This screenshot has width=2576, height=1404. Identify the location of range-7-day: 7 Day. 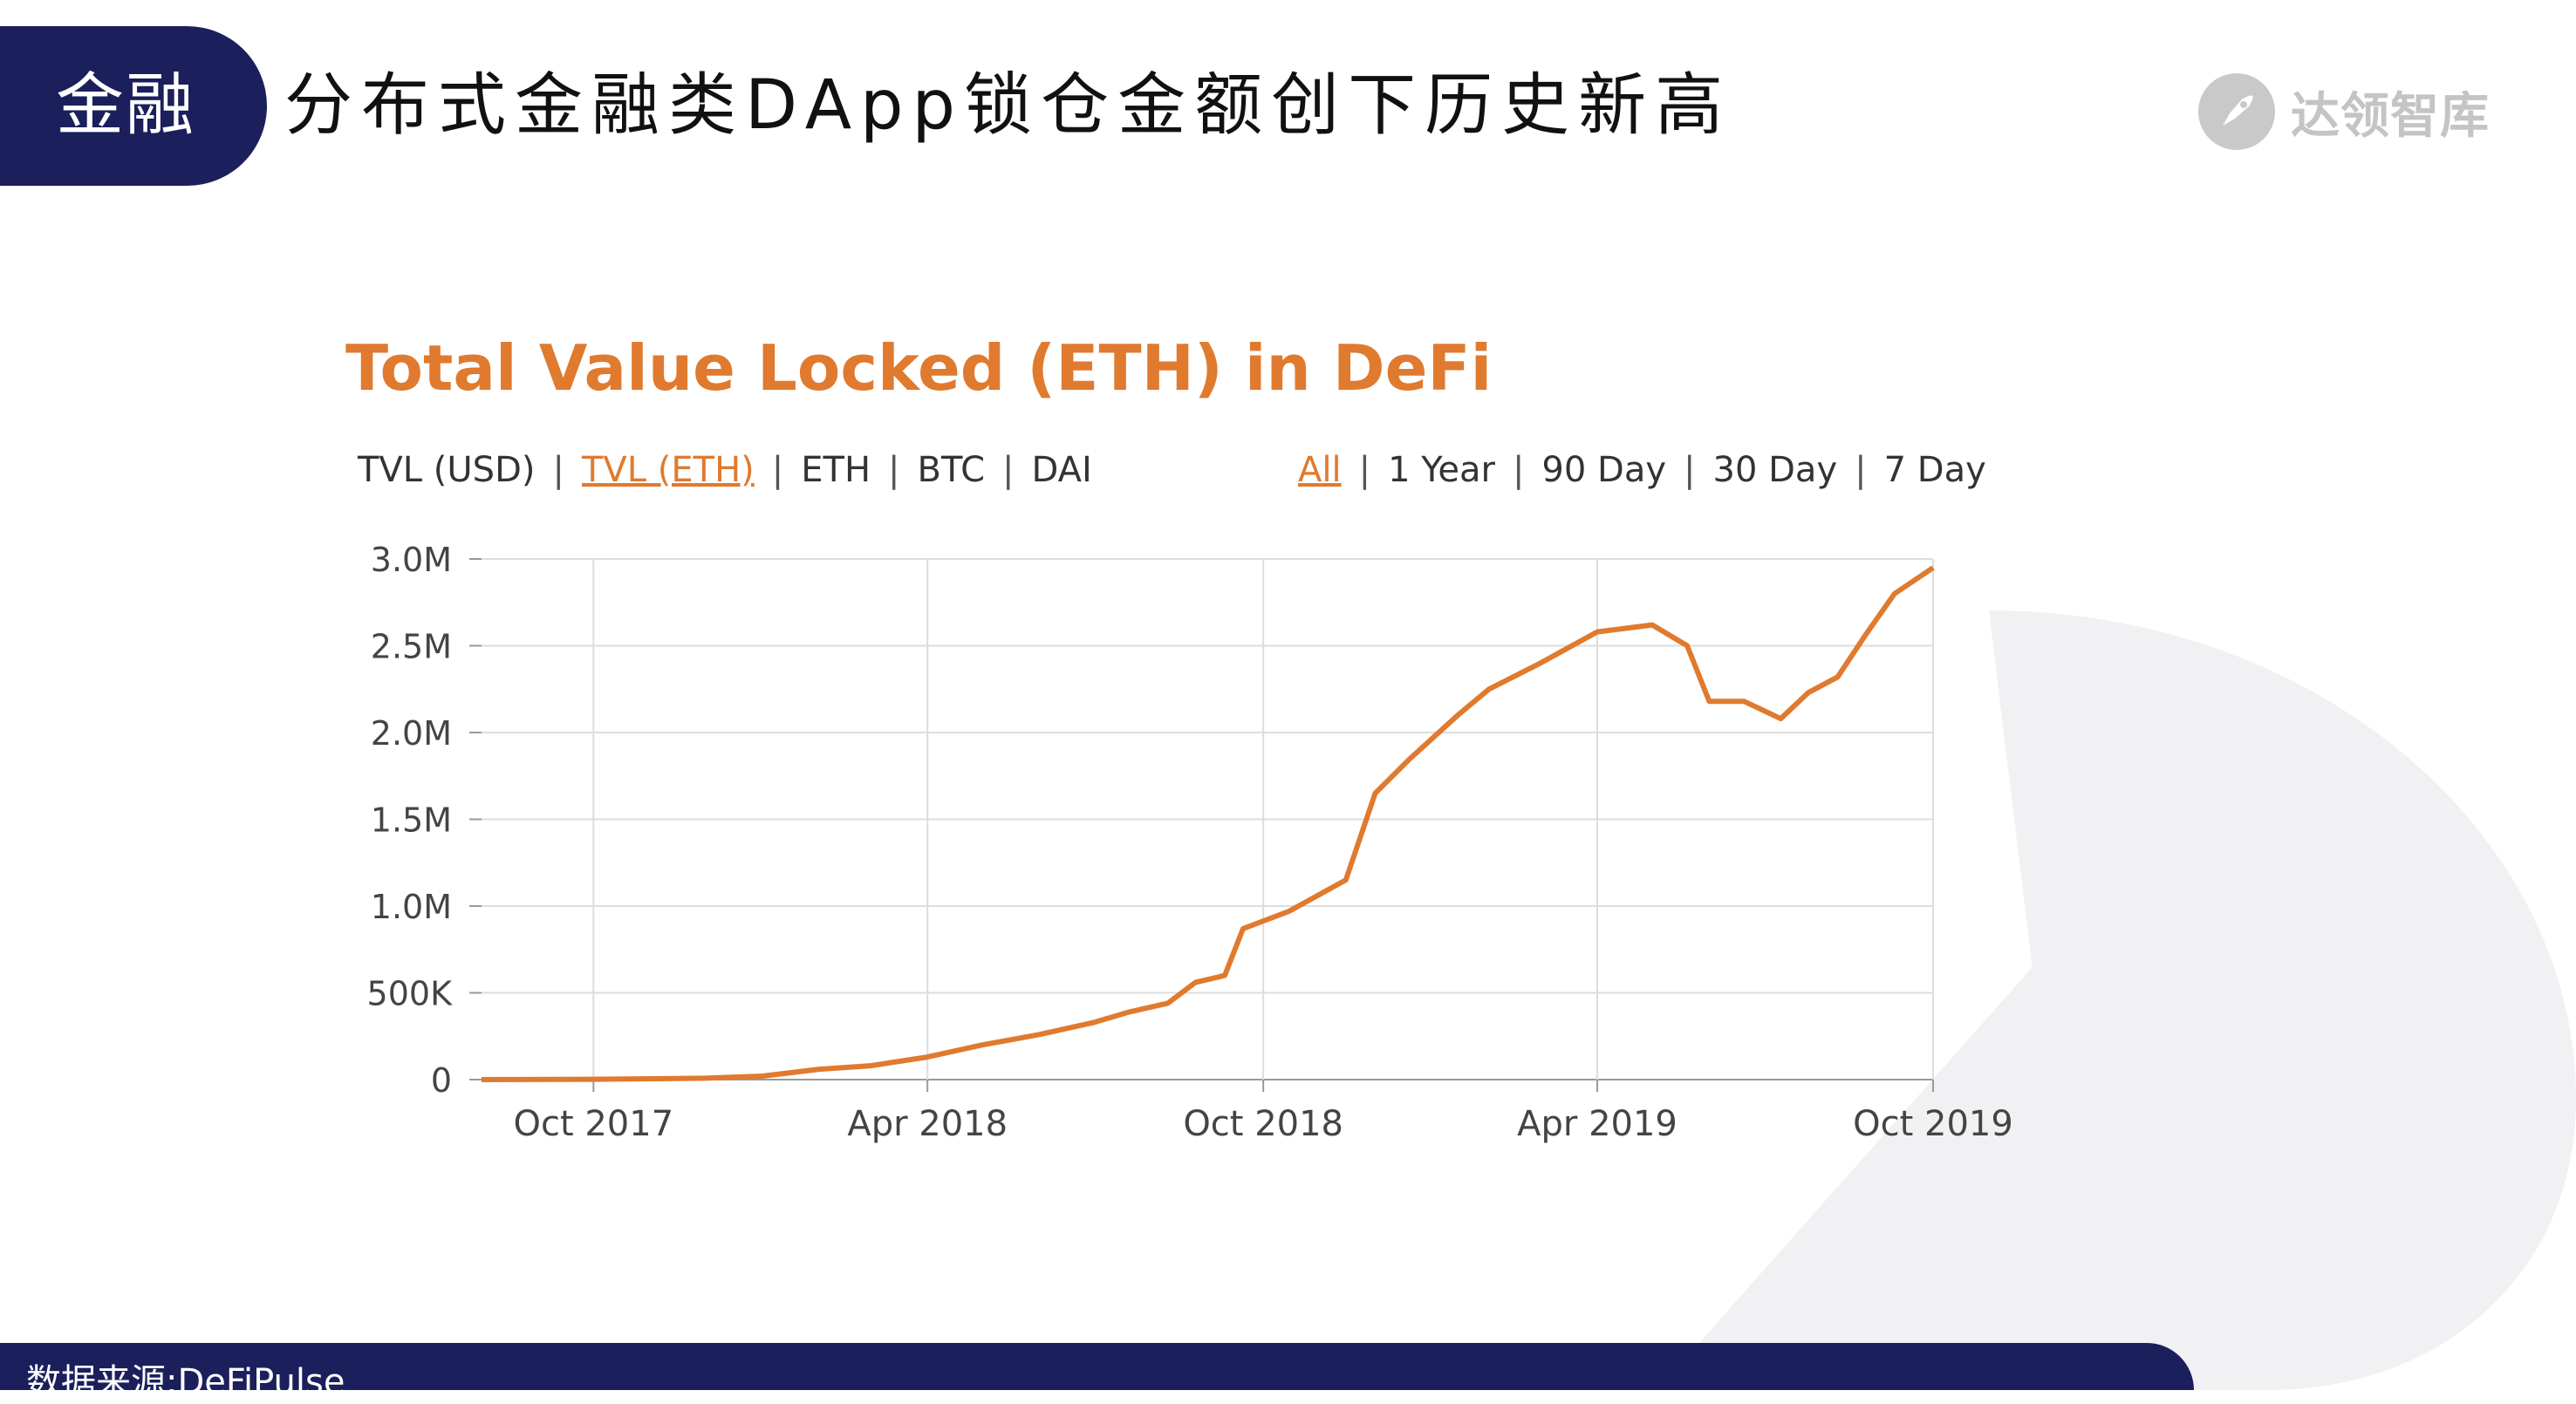
(1935, 470).